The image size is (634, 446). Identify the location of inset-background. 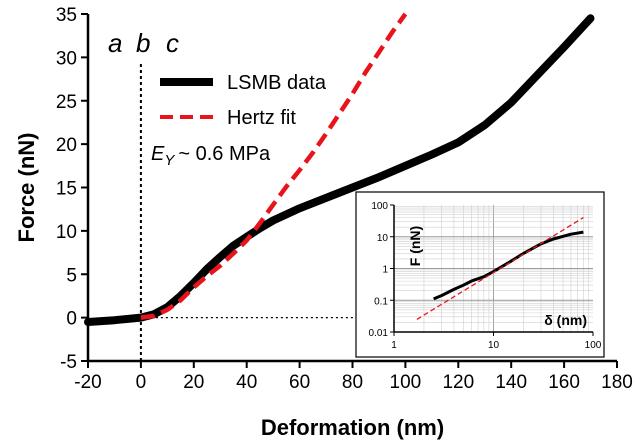
(480, 274).